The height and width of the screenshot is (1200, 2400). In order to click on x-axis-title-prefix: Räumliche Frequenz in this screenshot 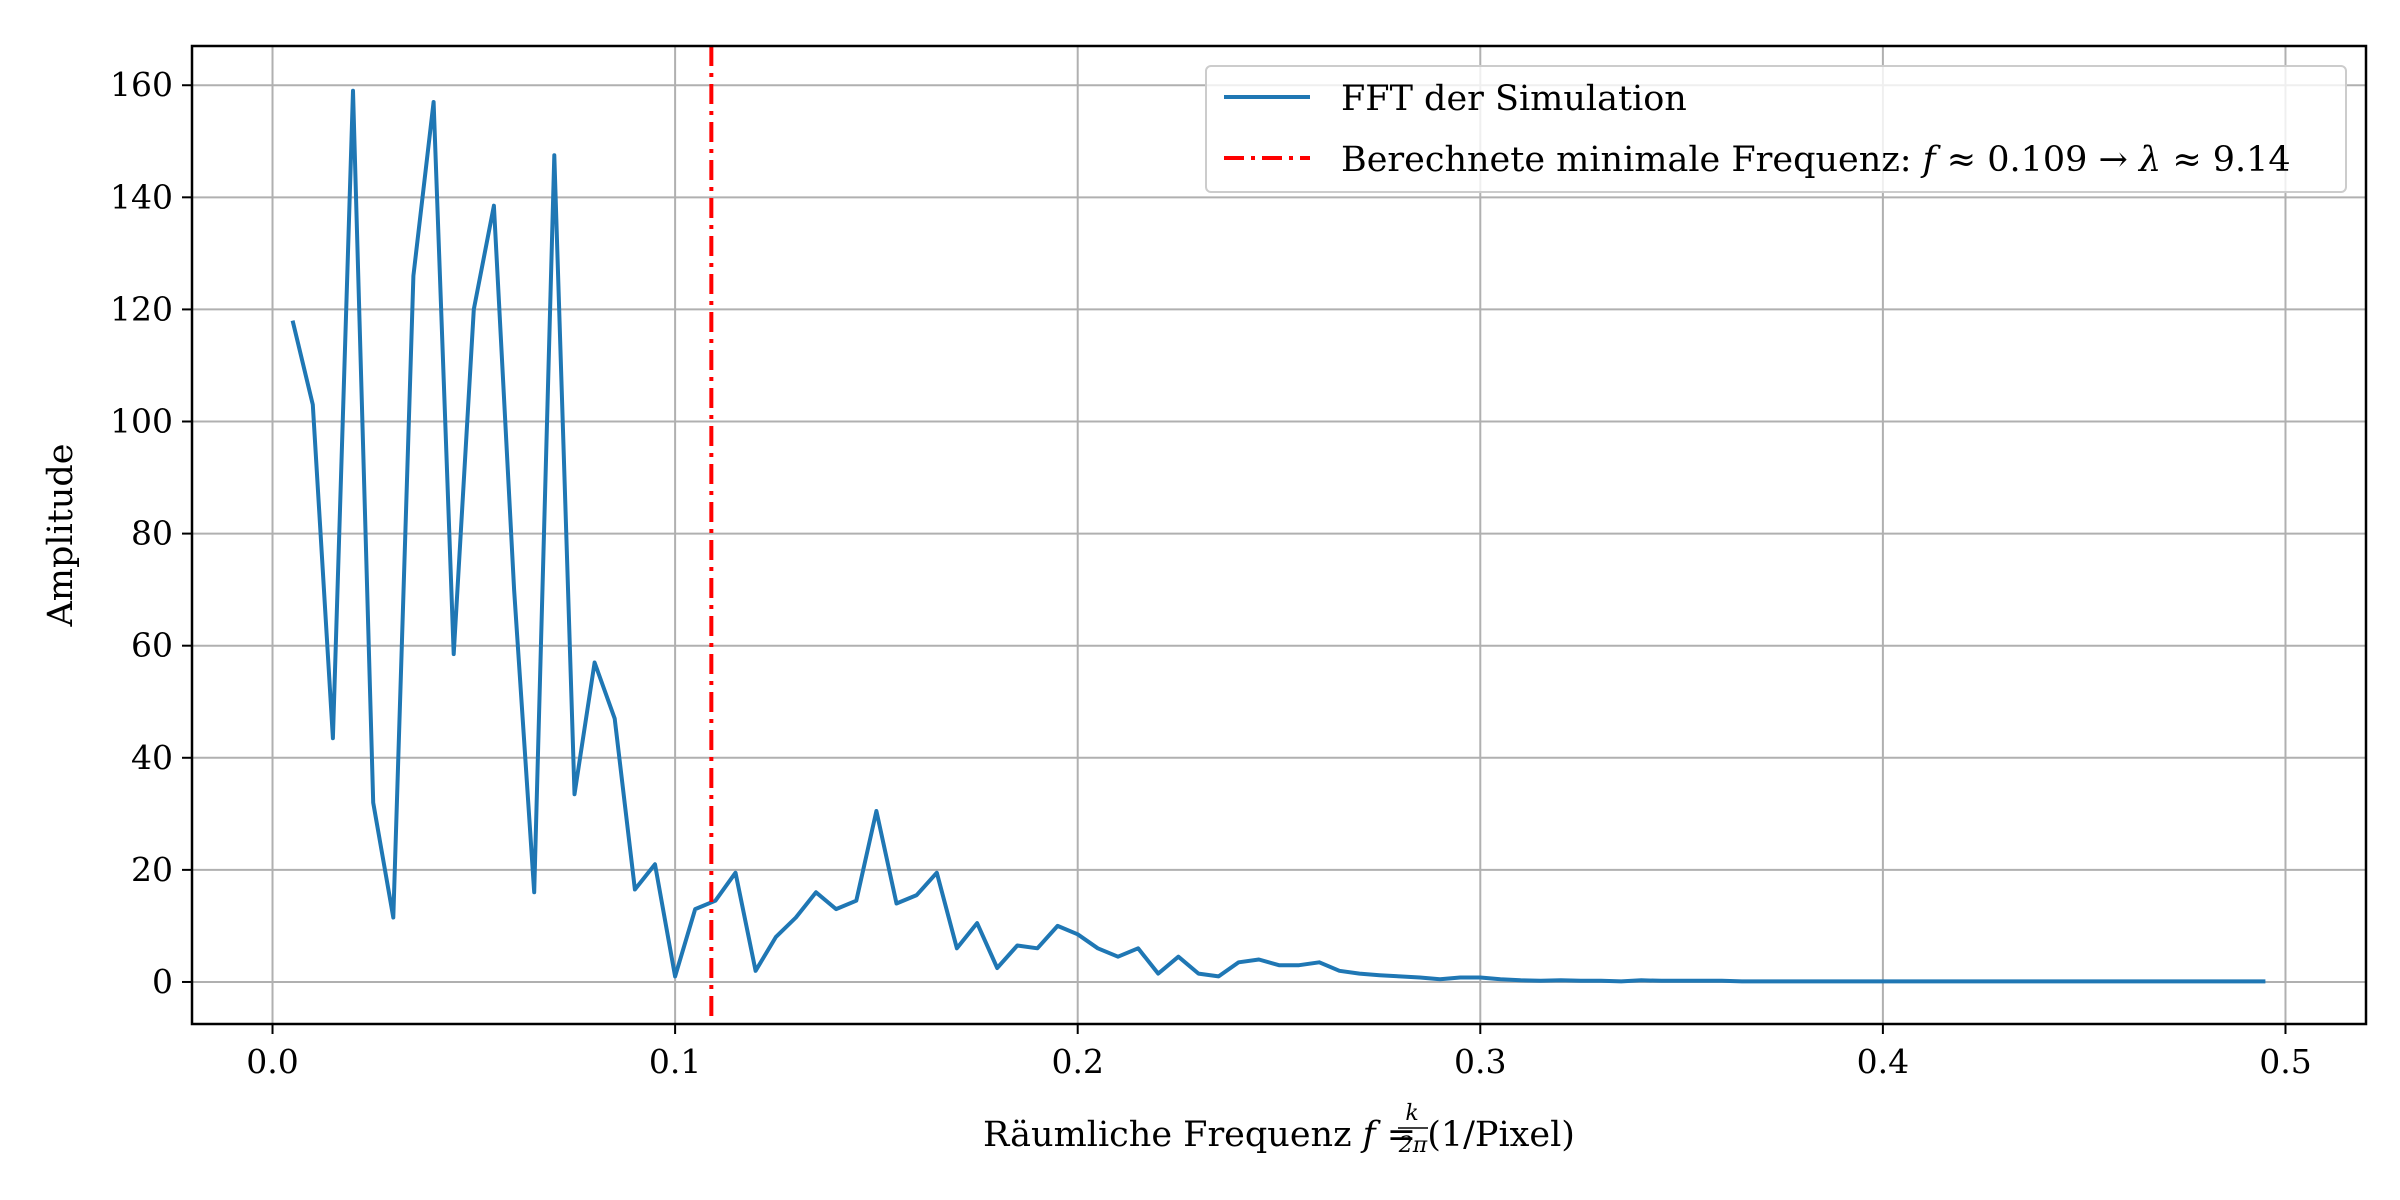, I will do `click(1173, 1135)`.